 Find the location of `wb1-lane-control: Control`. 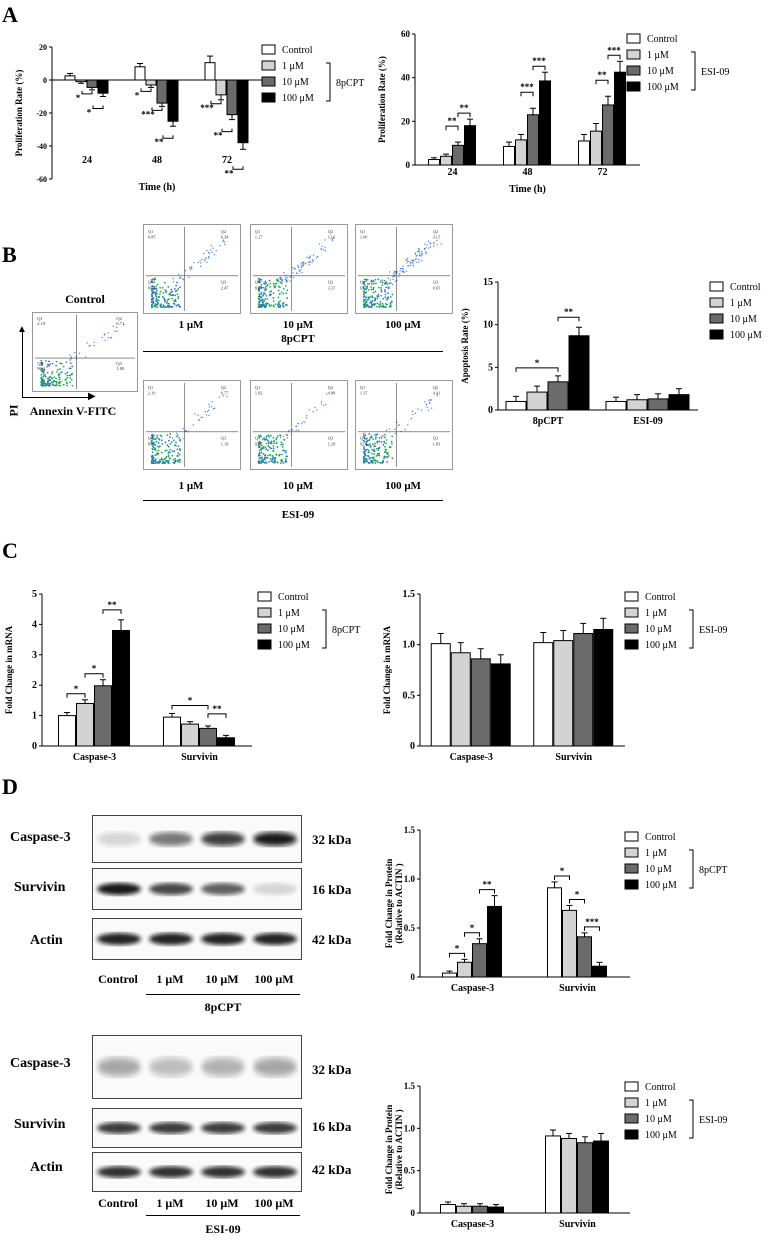

wb1-lane-control: Control is located at coordinates (118, 979).